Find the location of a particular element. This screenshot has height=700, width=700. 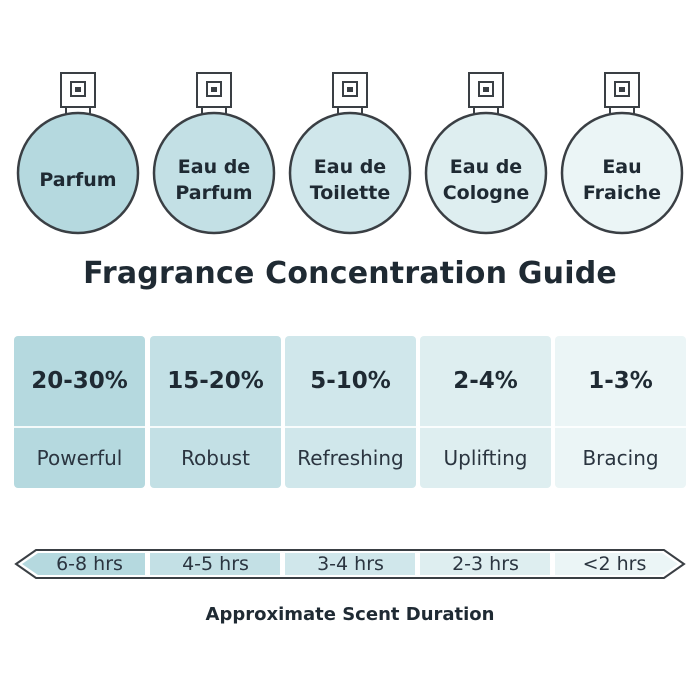

bottle-label-line: Cologne is located at coordinates (486, 193).